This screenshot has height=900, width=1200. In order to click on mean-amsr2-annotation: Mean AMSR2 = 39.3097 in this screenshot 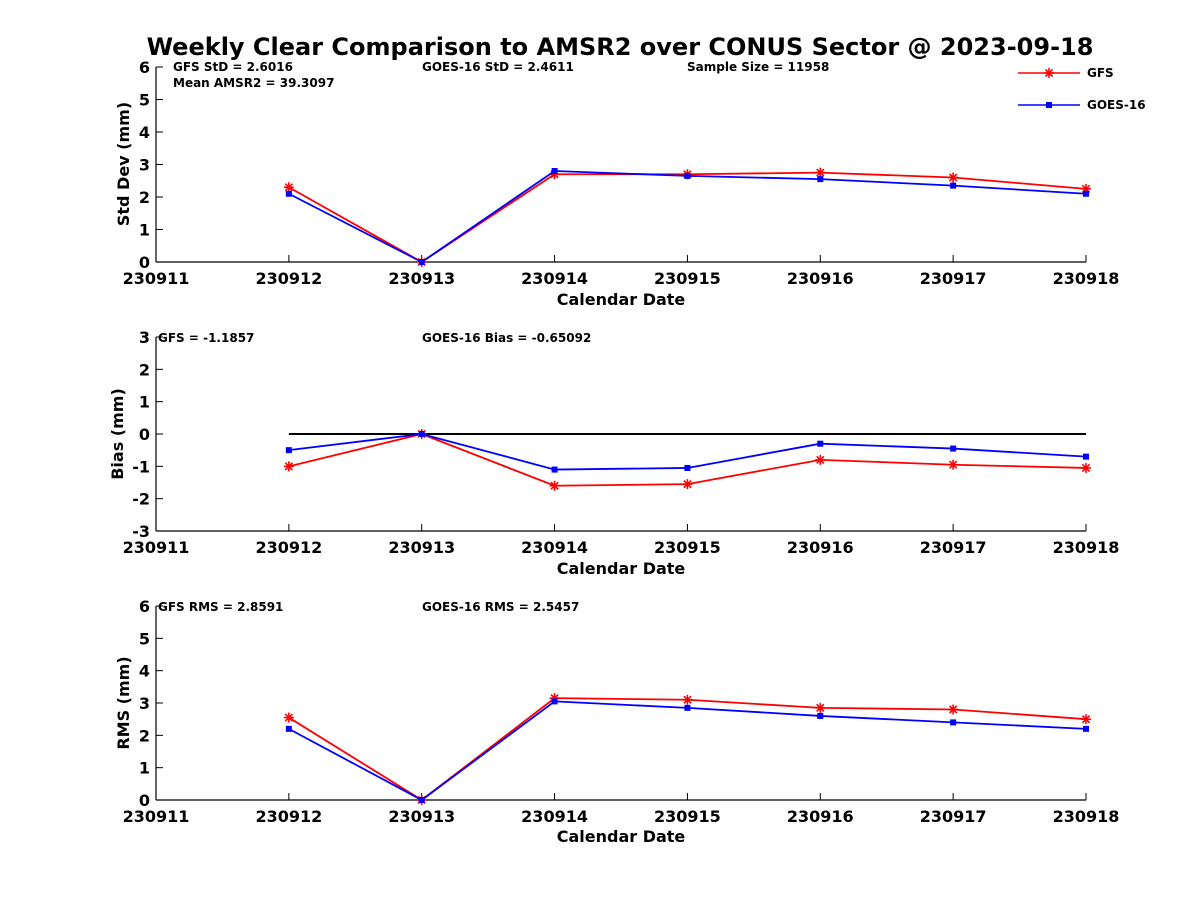, I will do `click(253, 83)`.